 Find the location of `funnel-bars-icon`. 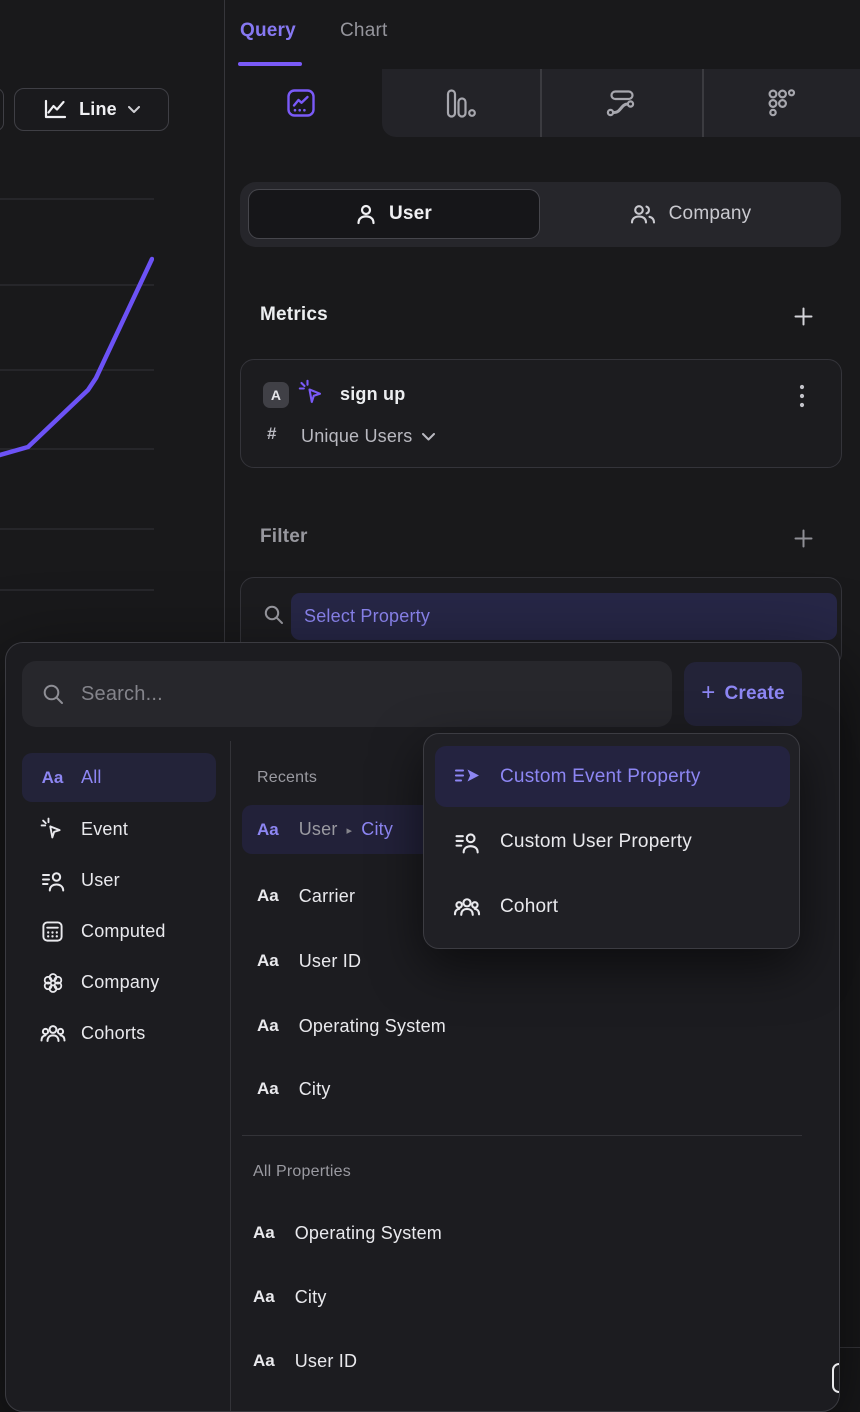

funnel-bars-icon is located at coordinates (461, 103).